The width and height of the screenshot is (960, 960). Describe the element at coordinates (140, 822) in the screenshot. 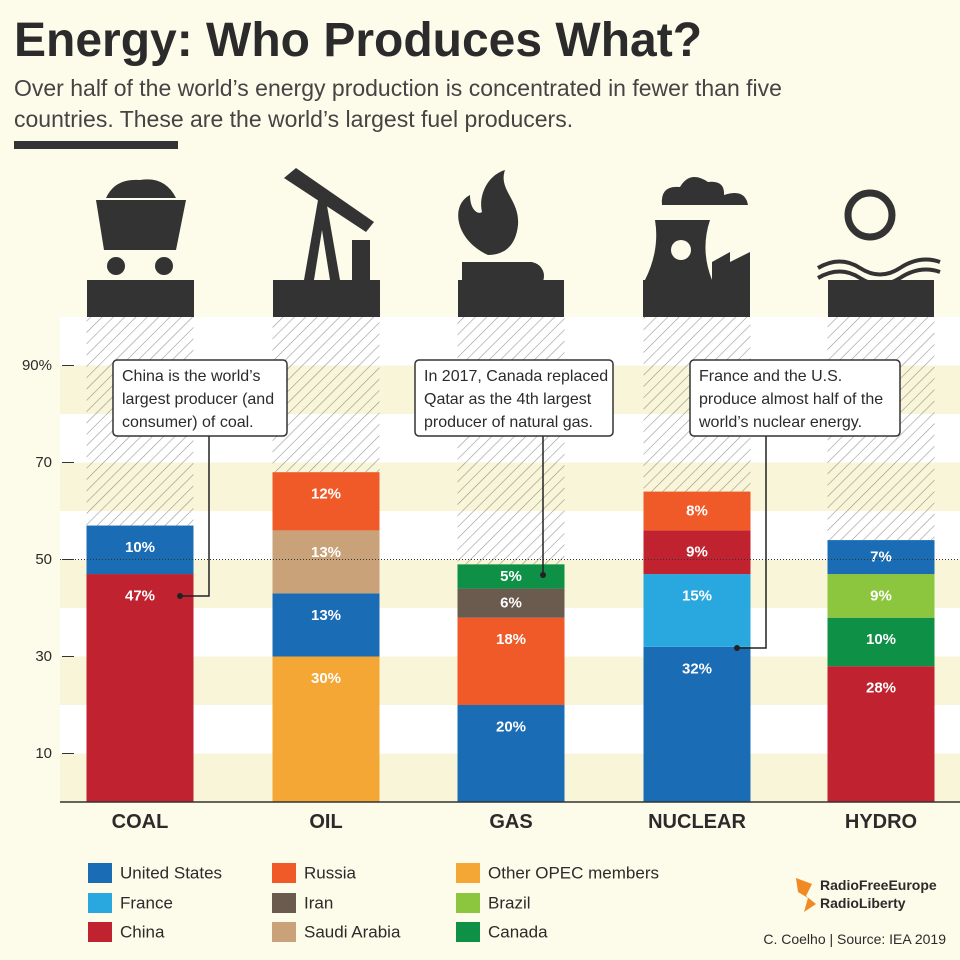

I see `category-label: COAL` at that location.